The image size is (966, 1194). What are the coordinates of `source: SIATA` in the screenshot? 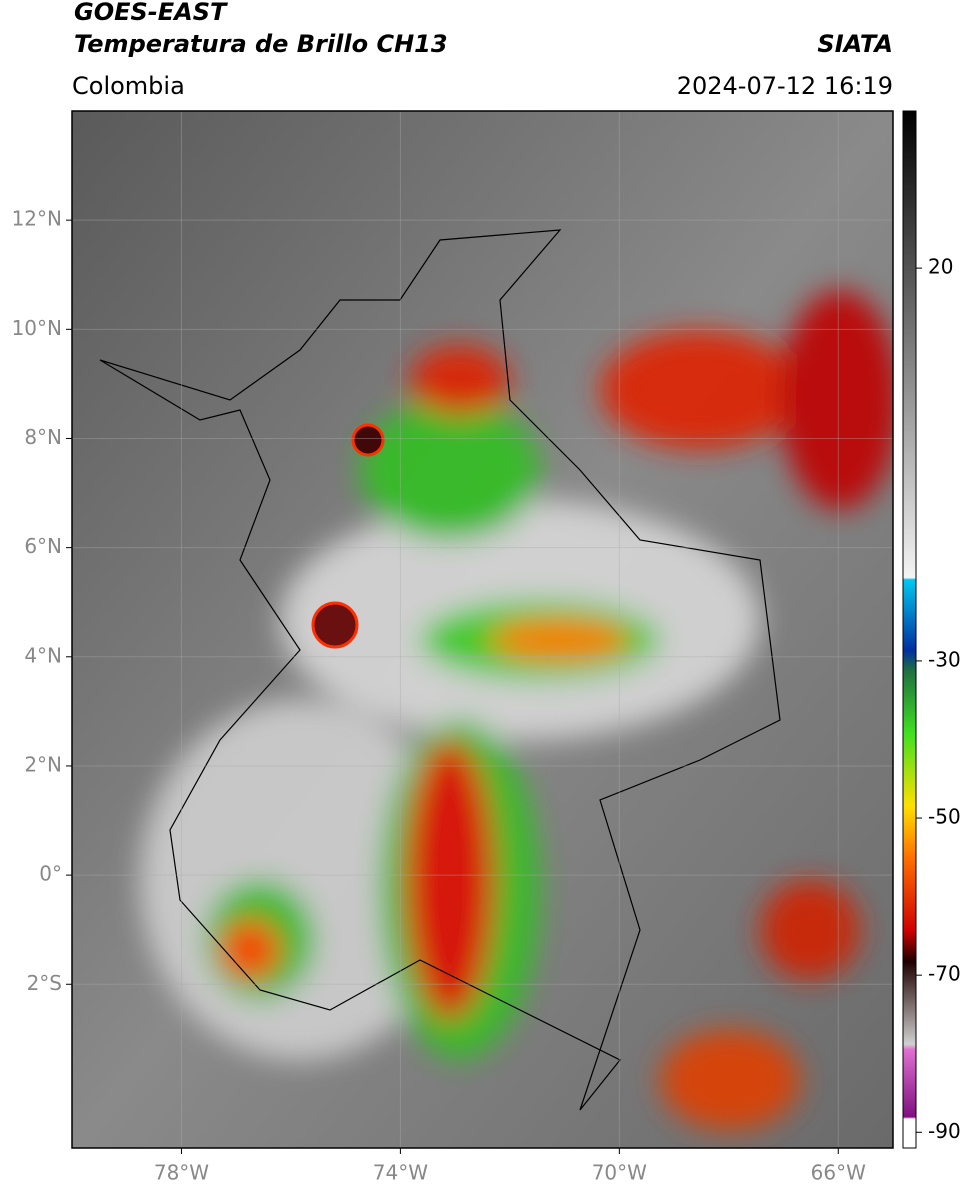 It's located at (855, 44).